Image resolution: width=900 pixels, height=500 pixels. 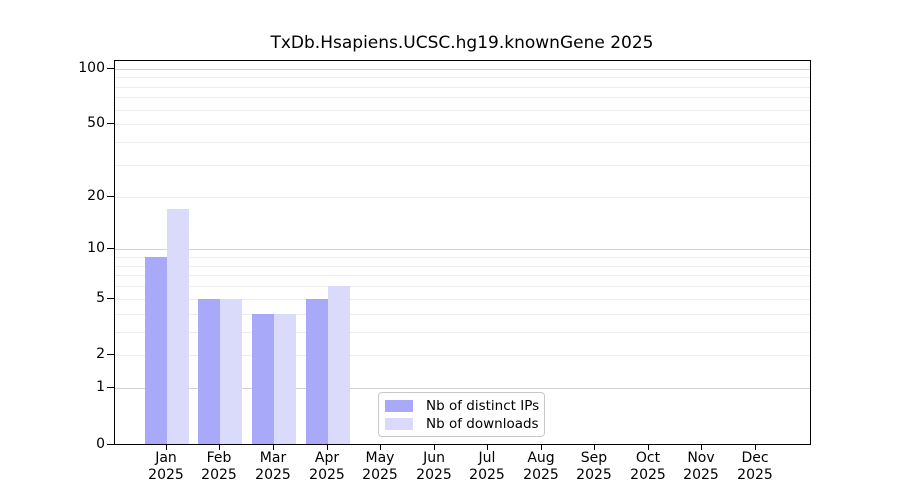 I want to click on x-tick-label: Dec 2025, so click(x=755, y=467).